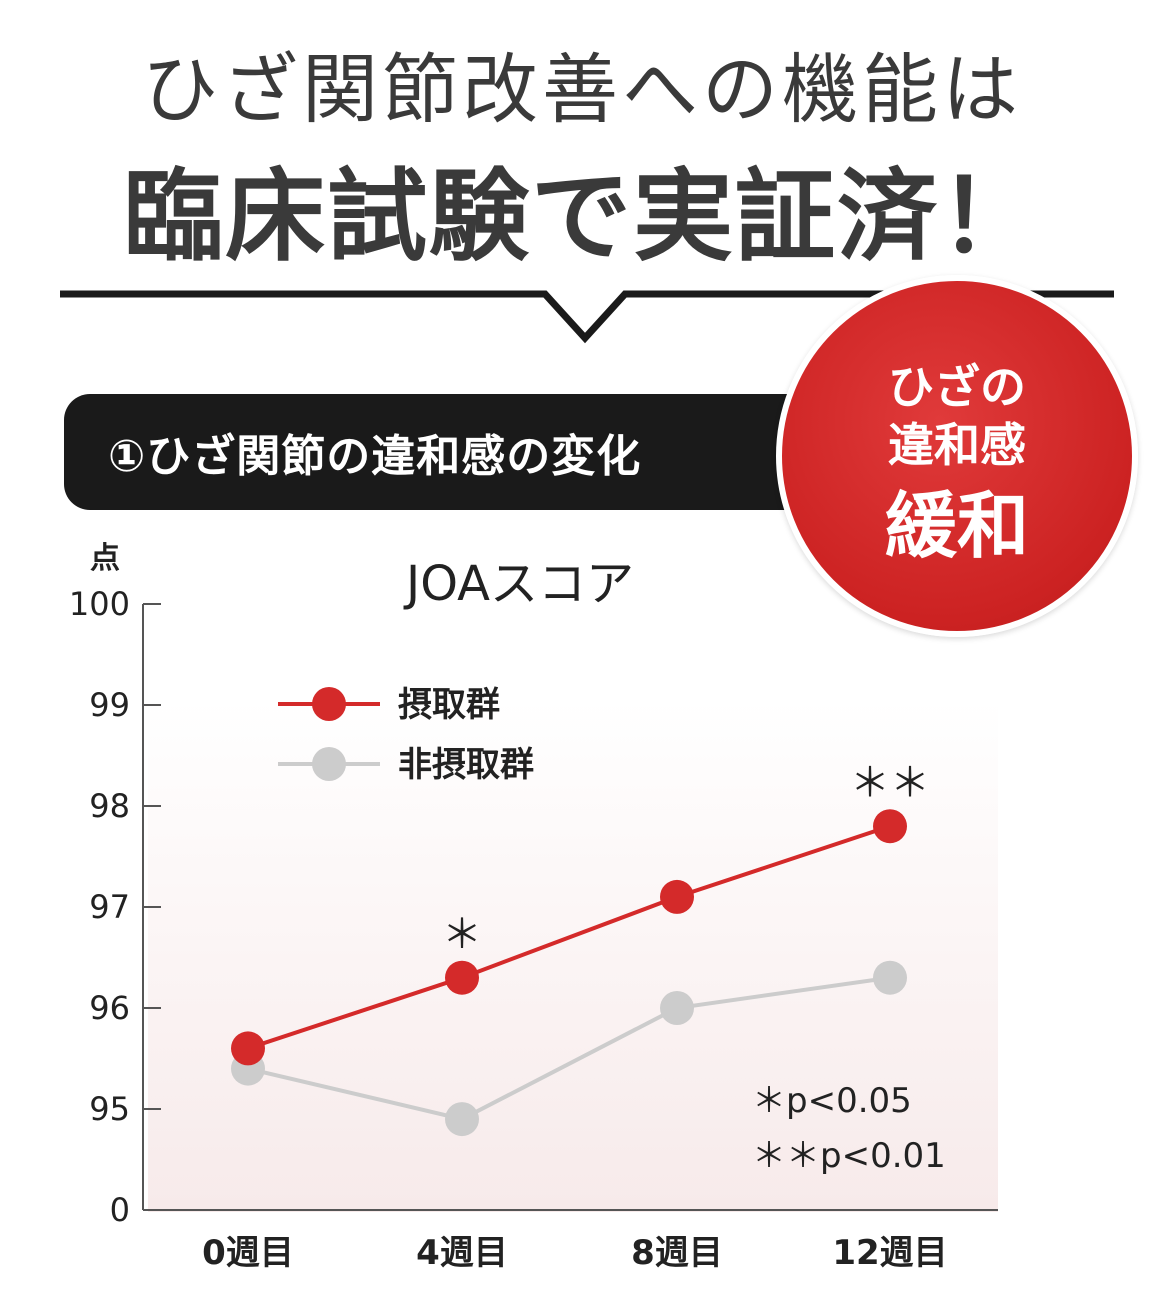 This screenshot has height=1316, width=1164. Describe the element at coordinates (375, 456) in the screenshot. I see `section-title: ①ひざ関節の違和感の変化` at that location.